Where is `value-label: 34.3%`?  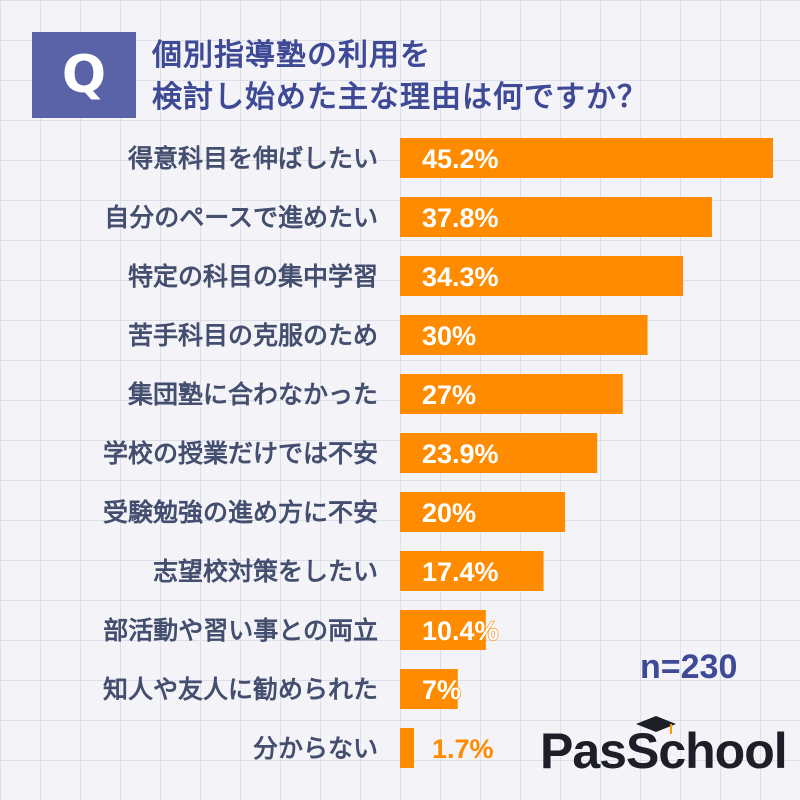 value-label: 34.3% is located at coordinates (460, 277).